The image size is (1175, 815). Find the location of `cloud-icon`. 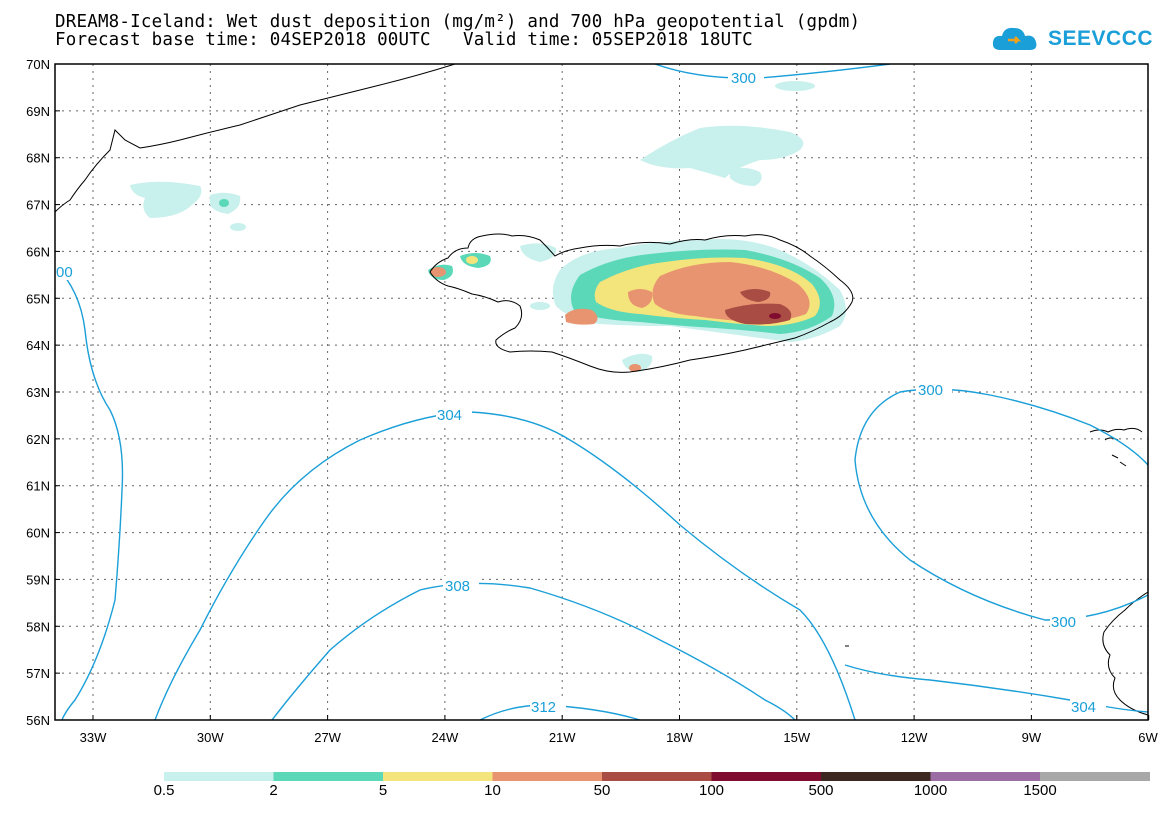

cloud-icon is located at coordinates (1014, 38).